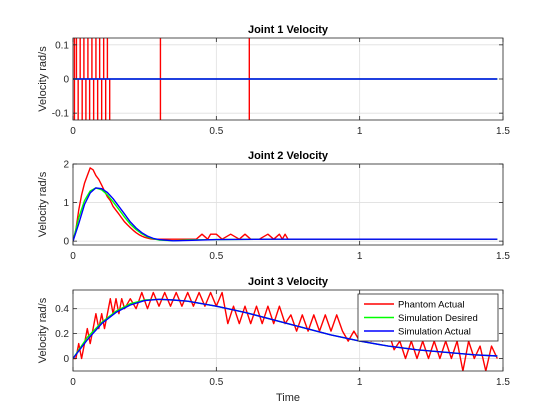 This screenshot has width=560, height=420. What do you see at coordinates (431, 305) in the screenshot?
I see `legend-label: Phantom Actual` at bounding box center [431, 305].